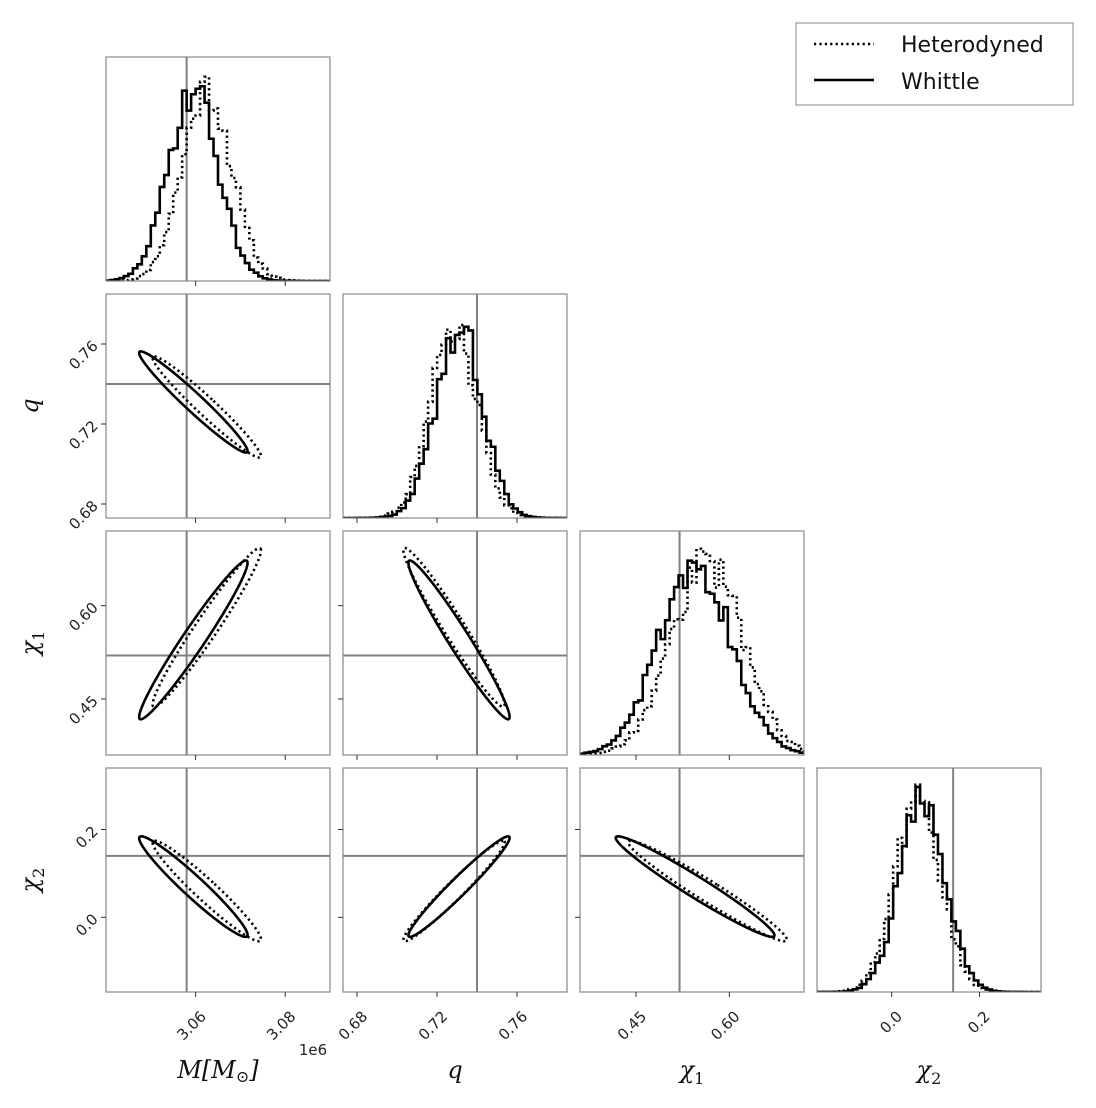 The height and width of the screenshot is (1108, 1096). Describe the element at coordinates (83, 435) in the screenshot. I see `y-tick-label-q: 0.72` at that location.